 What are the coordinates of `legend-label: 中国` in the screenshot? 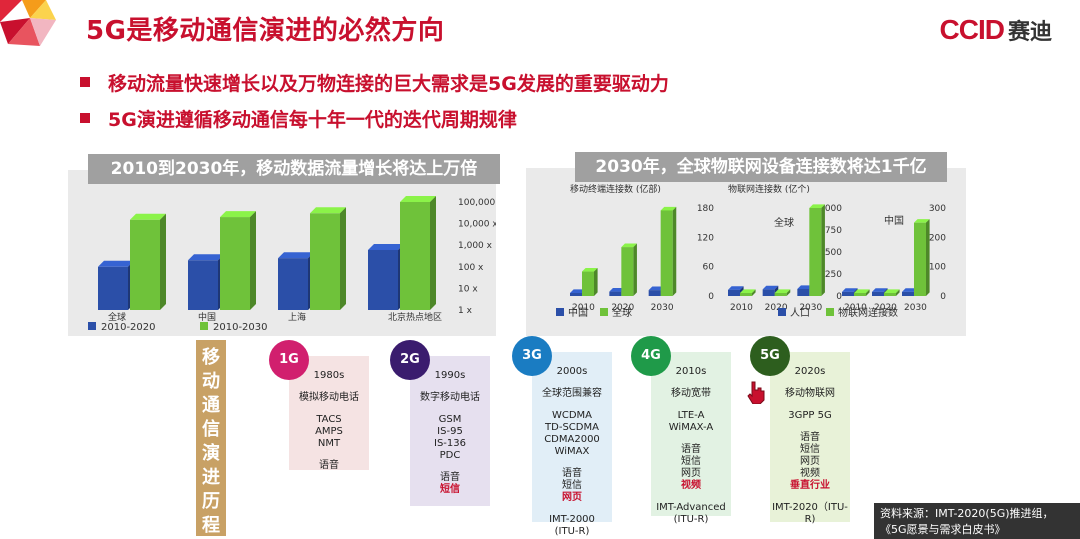 It's located at (578, 312).